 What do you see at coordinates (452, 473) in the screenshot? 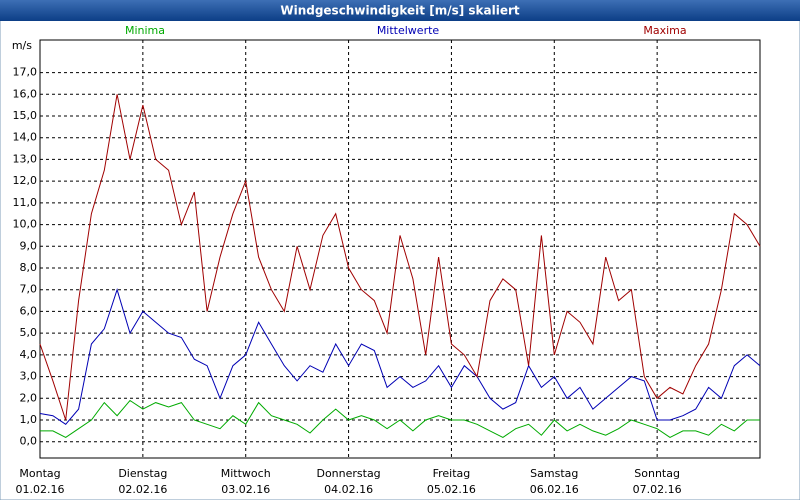
I see `x-tick-label: Freitag` at bounding box center [452, 473].